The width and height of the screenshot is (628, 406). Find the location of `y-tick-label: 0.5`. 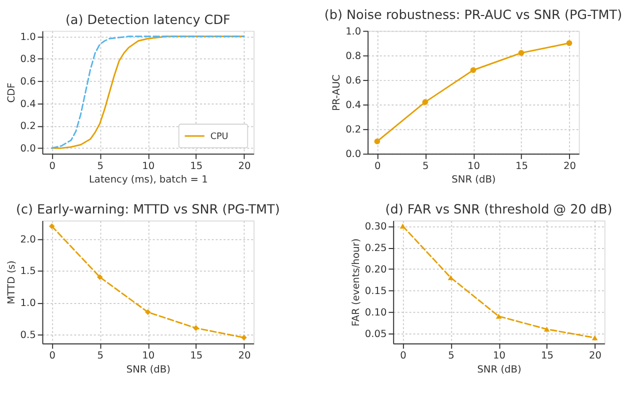

y-tick-label: 0.5 is located at coordinates (28, 335).